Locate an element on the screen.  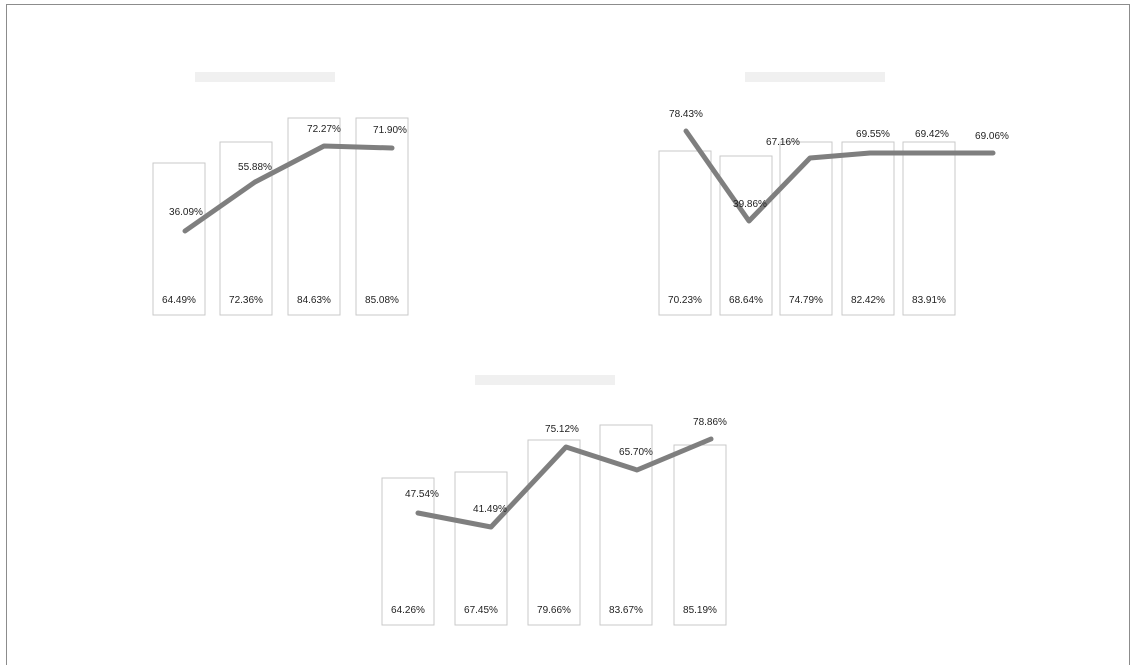
line-data-label: 69.06% is located at coordinates (992, 136).